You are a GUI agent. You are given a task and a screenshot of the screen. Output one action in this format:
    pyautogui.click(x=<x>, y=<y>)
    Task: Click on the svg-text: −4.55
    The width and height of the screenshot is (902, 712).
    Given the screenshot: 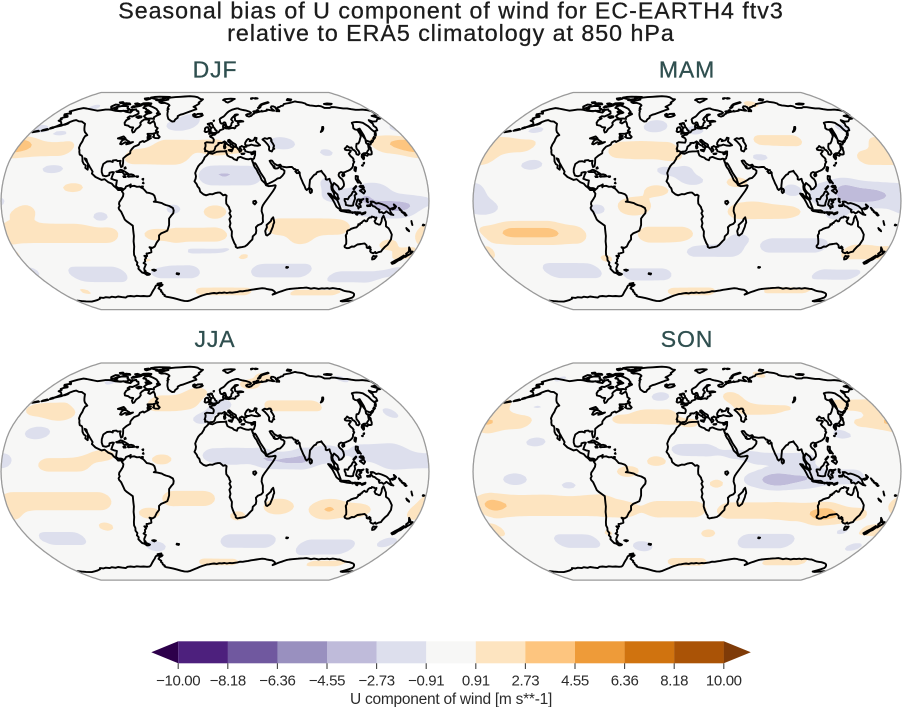 What is the action you would take?
    pyautogui.click(x=327, y=681)
    